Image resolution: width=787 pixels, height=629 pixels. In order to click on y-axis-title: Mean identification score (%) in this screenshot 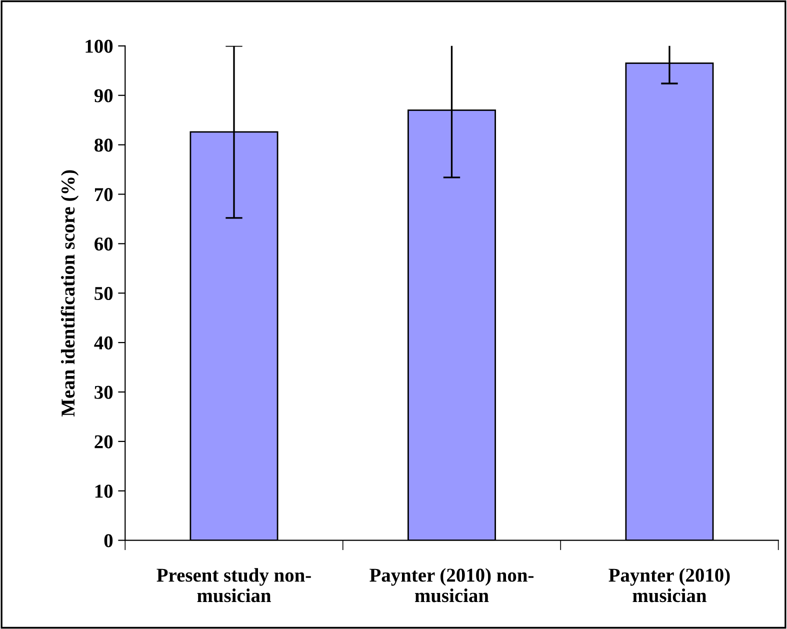, I will do `click(69, 293)`.